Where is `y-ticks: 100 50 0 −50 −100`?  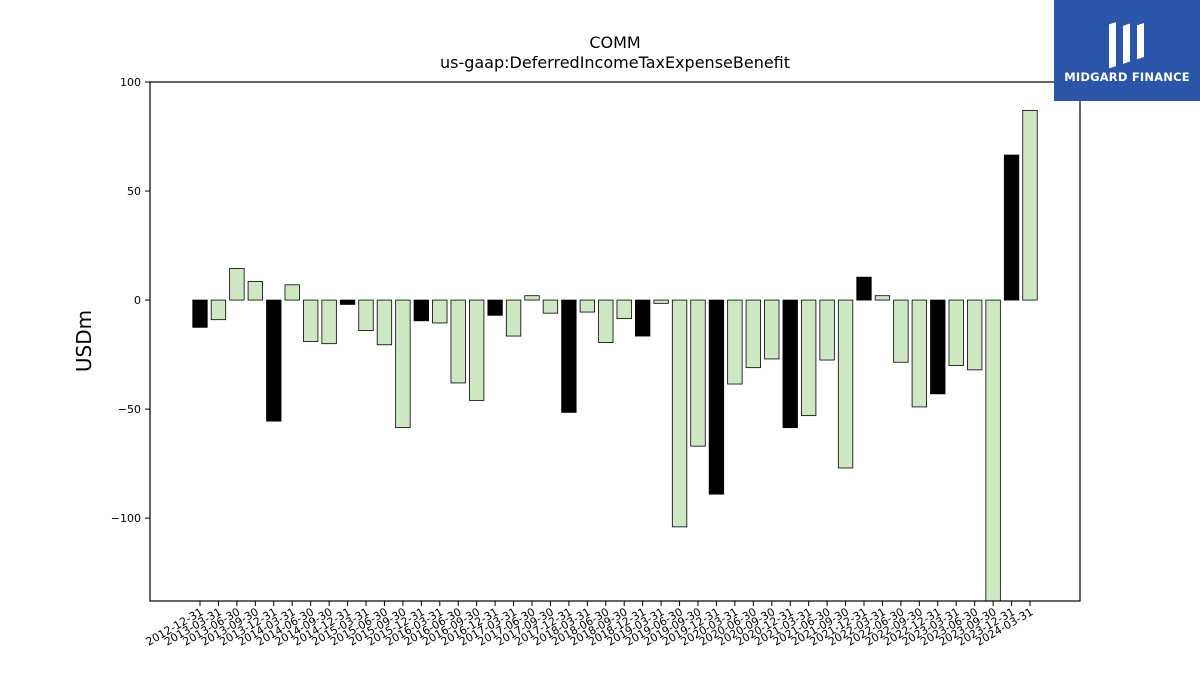 y-ticks: 100 50 0 −50 −100 is located at coordinates (130, 300).